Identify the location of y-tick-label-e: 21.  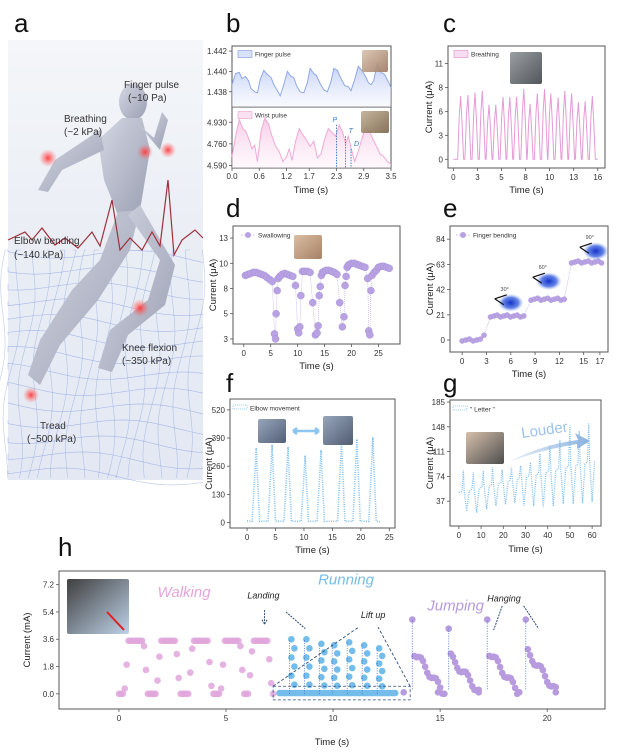
(440, 315).